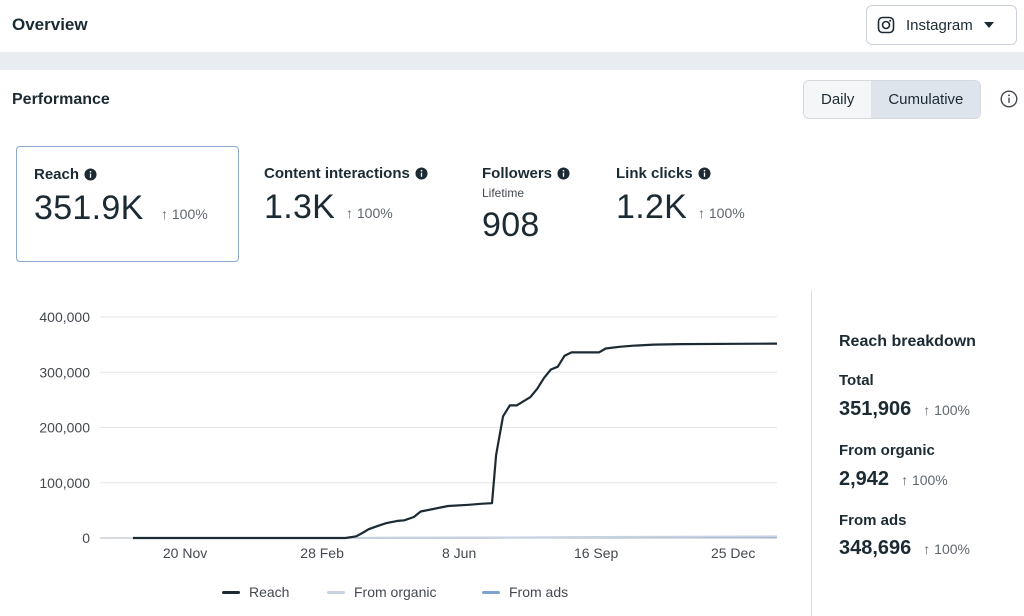 The image size is (1024, 616). Describe the element at coordinates (61, 99) in the screenshot. I see `section-title: Performance` at that location.